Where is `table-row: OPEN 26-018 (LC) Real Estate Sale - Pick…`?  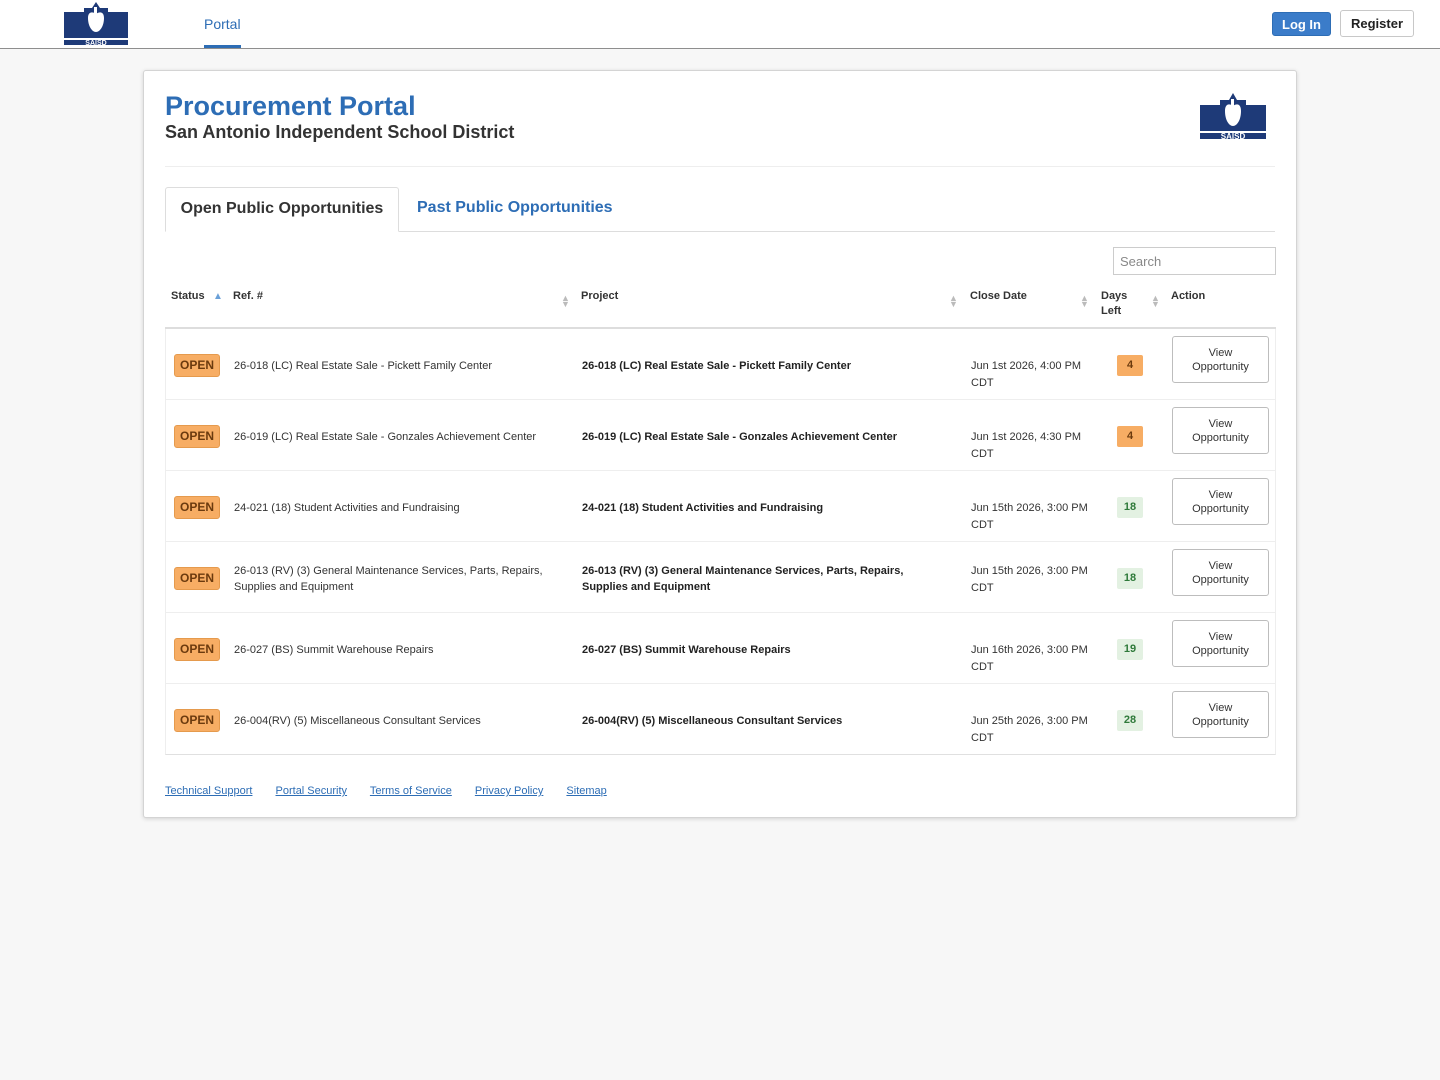 table-row: OPEN 26-018 (LC) Real Estate Sale - Pick… is located at coordinates (720, 364).